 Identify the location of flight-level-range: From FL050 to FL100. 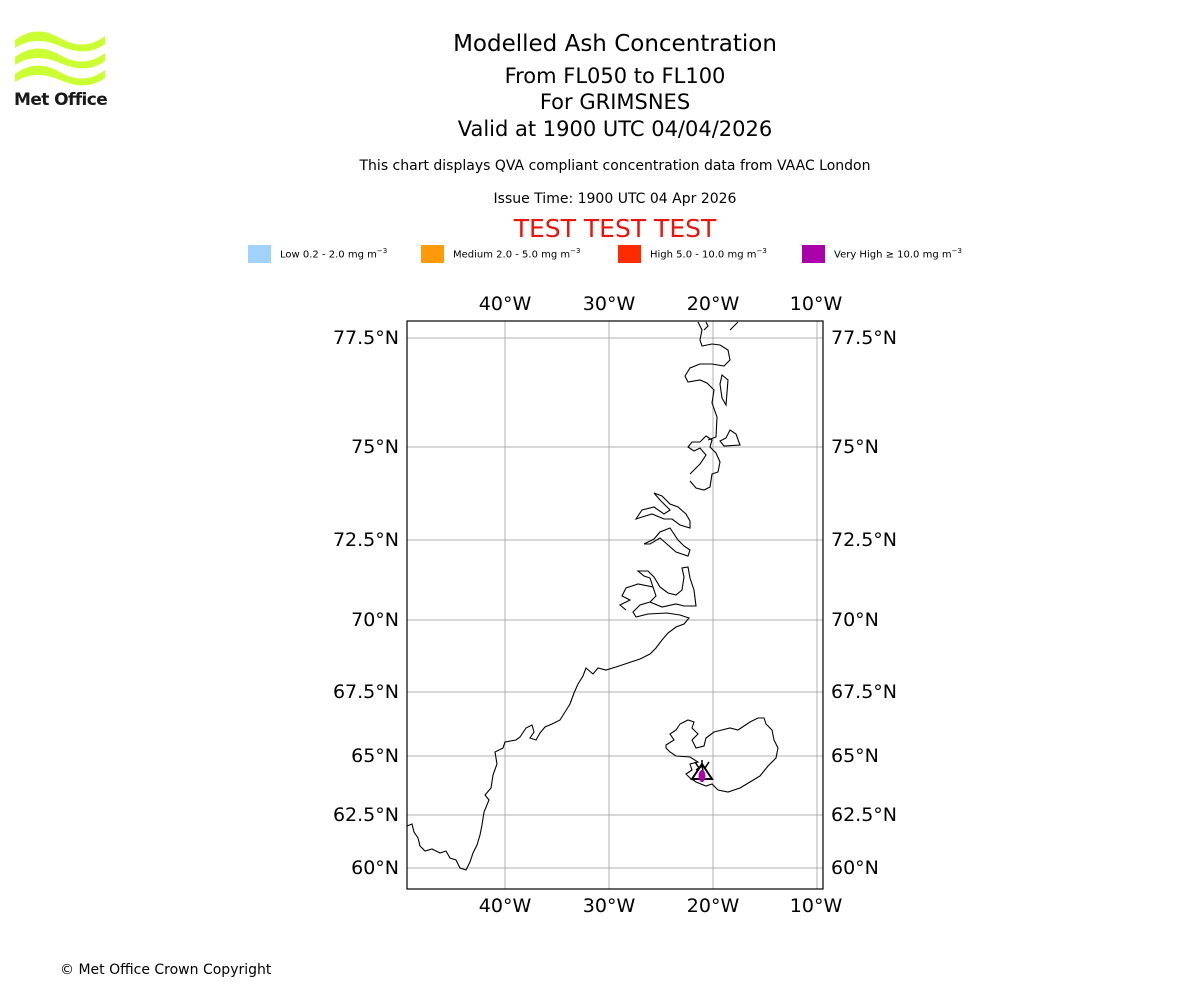
(615, 76).